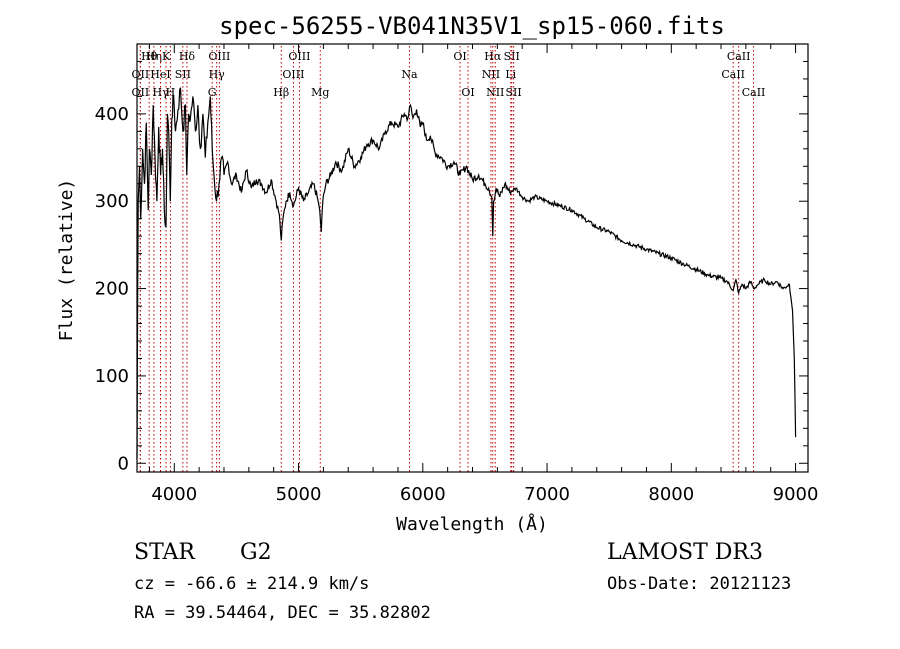 This screenshot has width=900, height=649. I want to click on spectral-line-label: Hδ, so click(187, 56).